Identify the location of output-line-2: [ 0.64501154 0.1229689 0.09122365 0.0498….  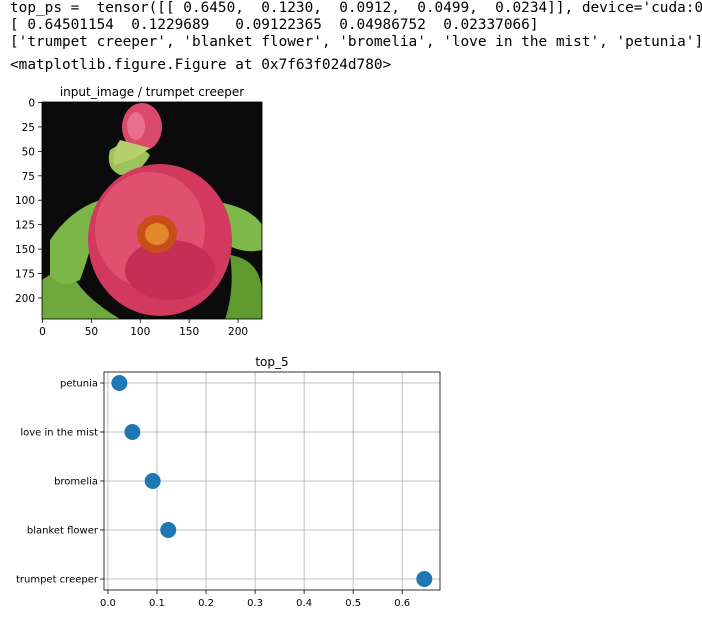
(274, 25).